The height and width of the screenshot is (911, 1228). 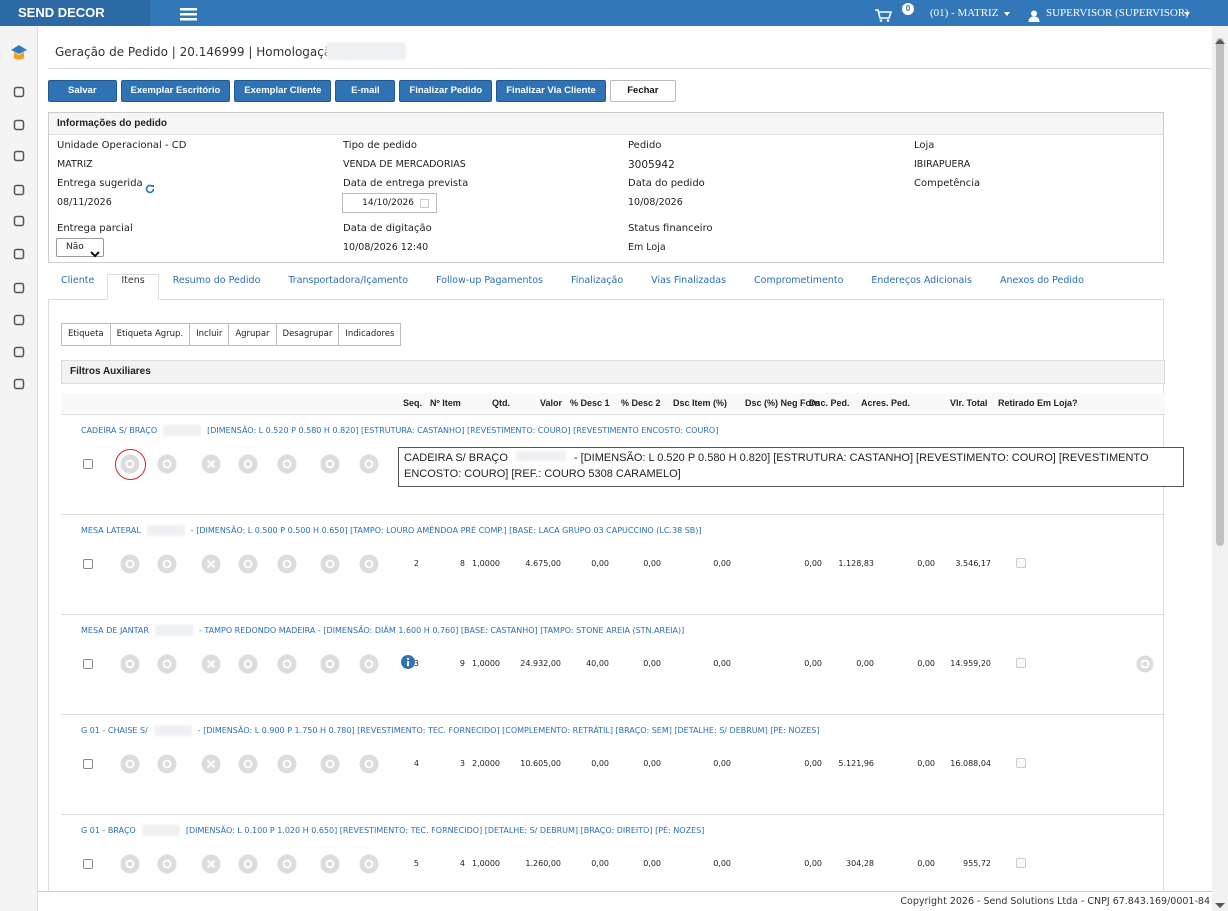 I want to click on filters-bar: Filtros Auxiliares, so click(x=613, y=372).